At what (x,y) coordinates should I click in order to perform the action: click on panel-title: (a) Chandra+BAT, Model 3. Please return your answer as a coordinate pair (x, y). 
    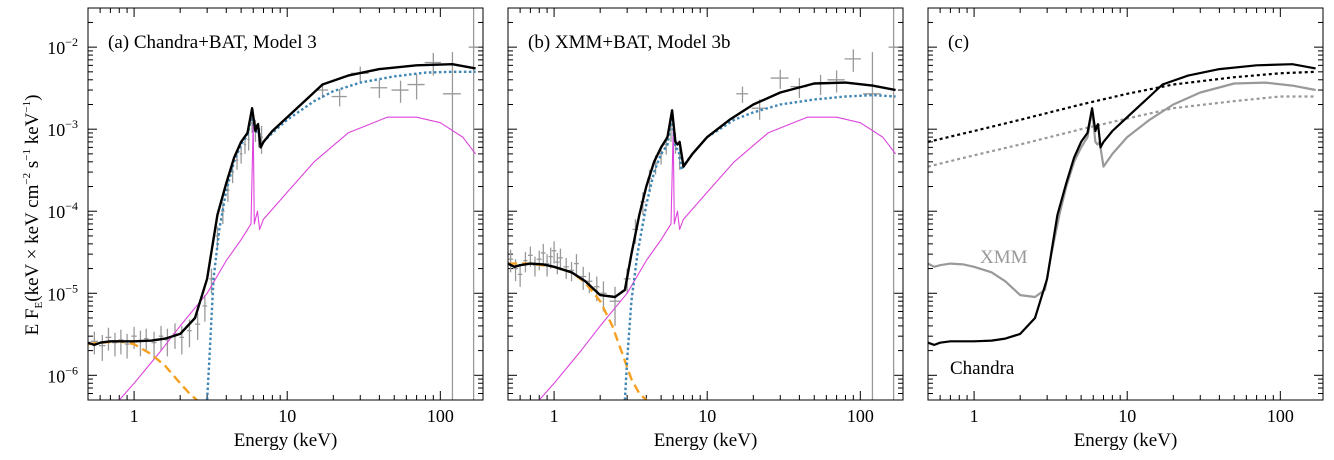
    Looking at the image, I should click on (212, 42).